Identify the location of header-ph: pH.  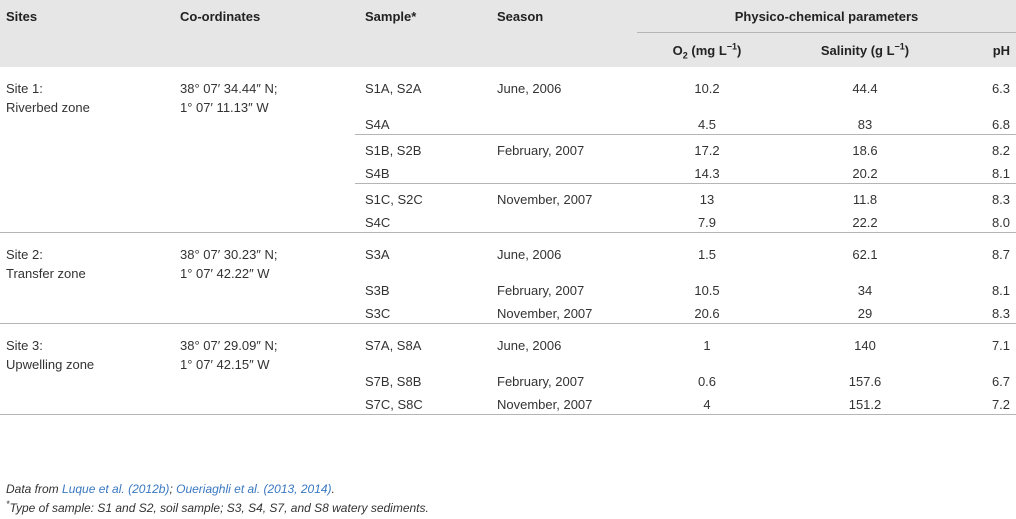
(1001, 50).